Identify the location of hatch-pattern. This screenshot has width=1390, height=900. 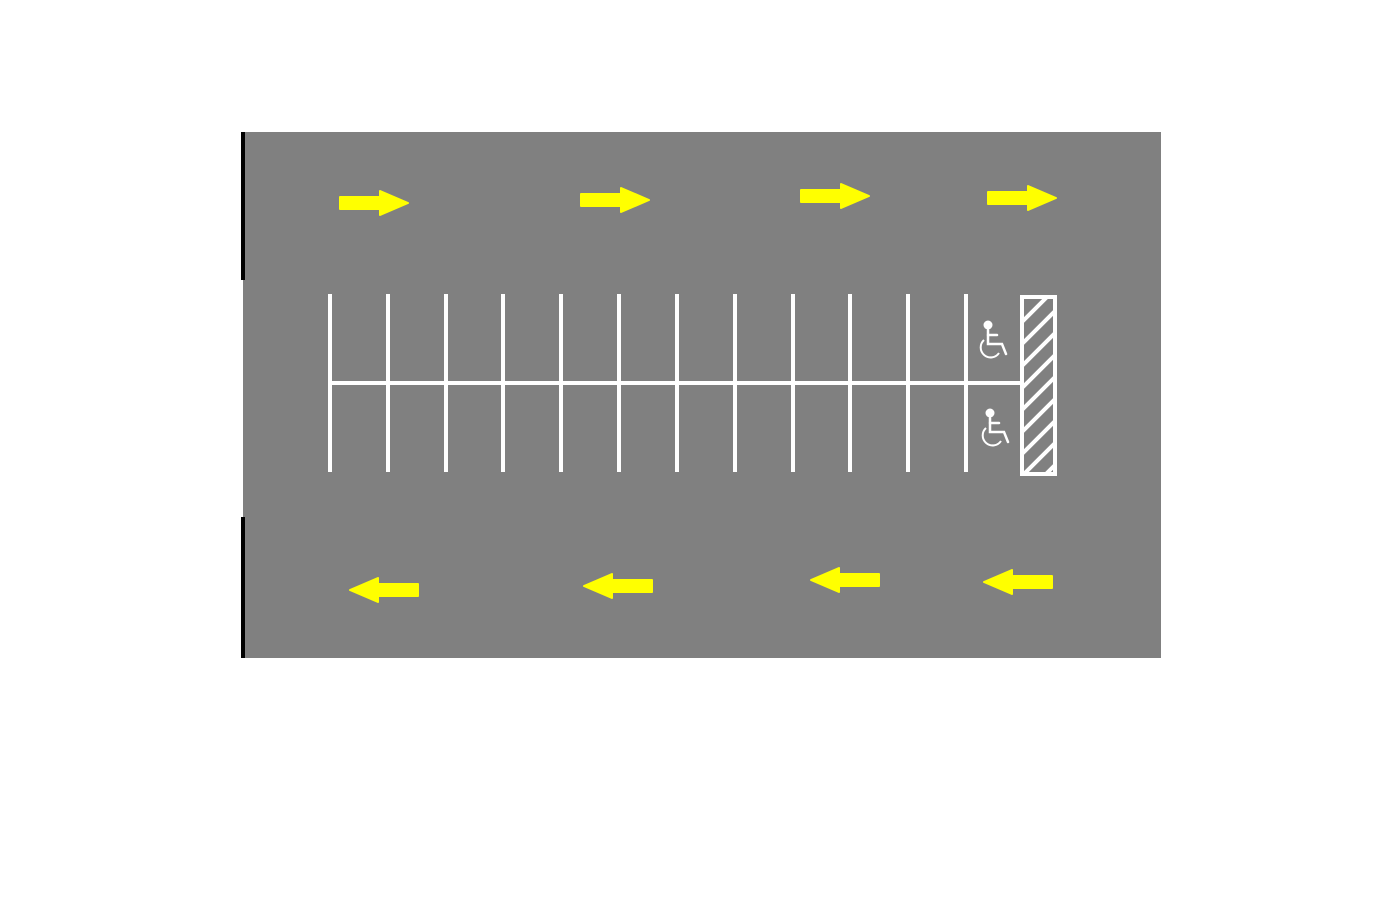
(1038, 385).